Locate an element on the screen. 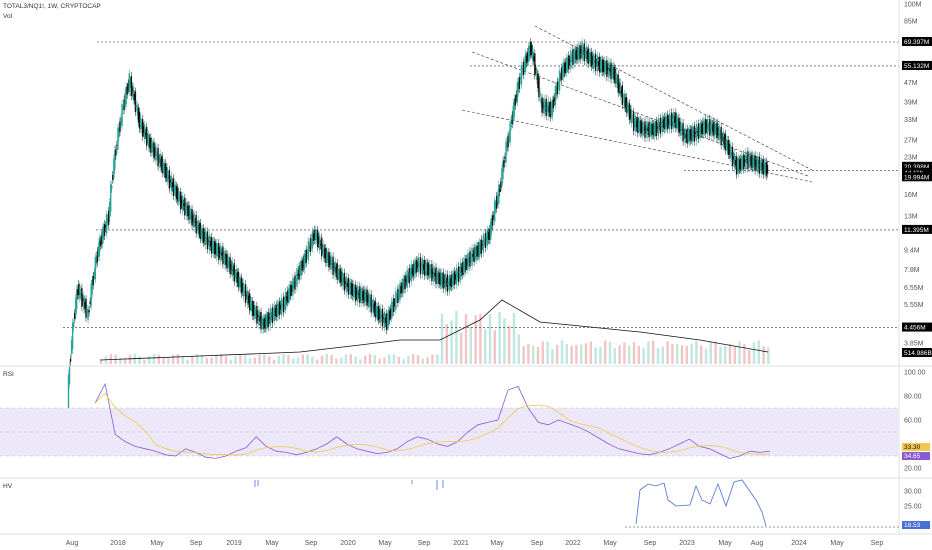 This screenshot has width=932, height=550. price-tick: 5.55M is located at coordinates (914, 305).